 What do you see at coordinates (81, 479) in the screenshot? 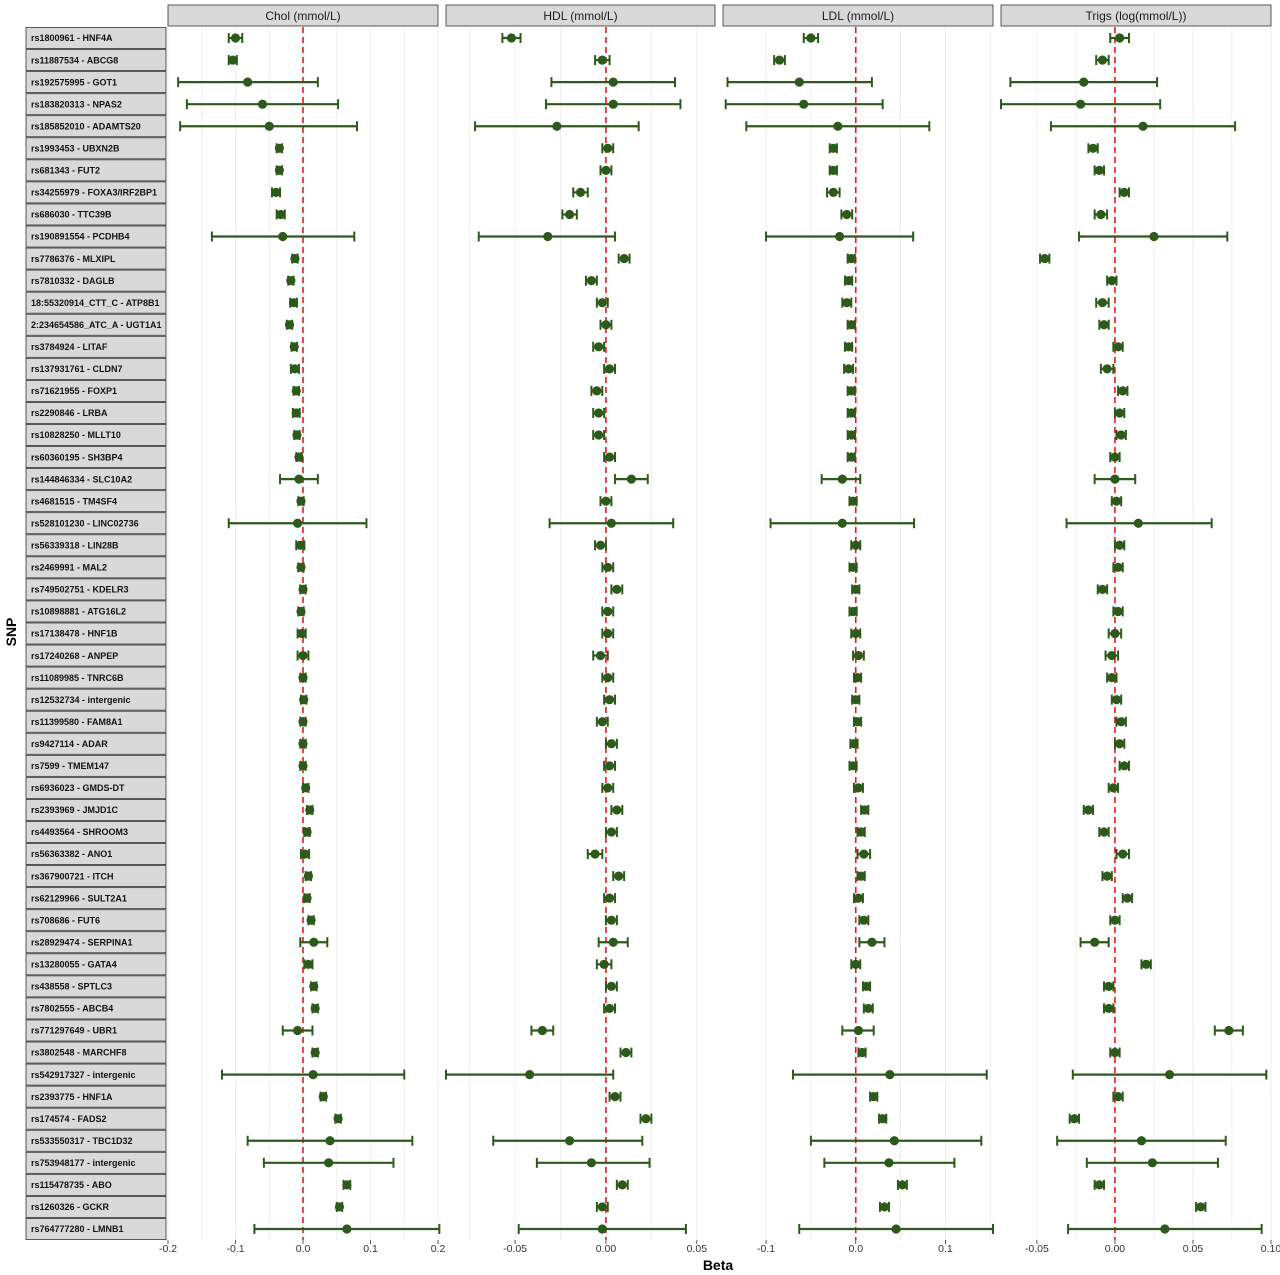
I see `snp-label: rs144846334 - SLC10A2` at bounding box center [81, 479].